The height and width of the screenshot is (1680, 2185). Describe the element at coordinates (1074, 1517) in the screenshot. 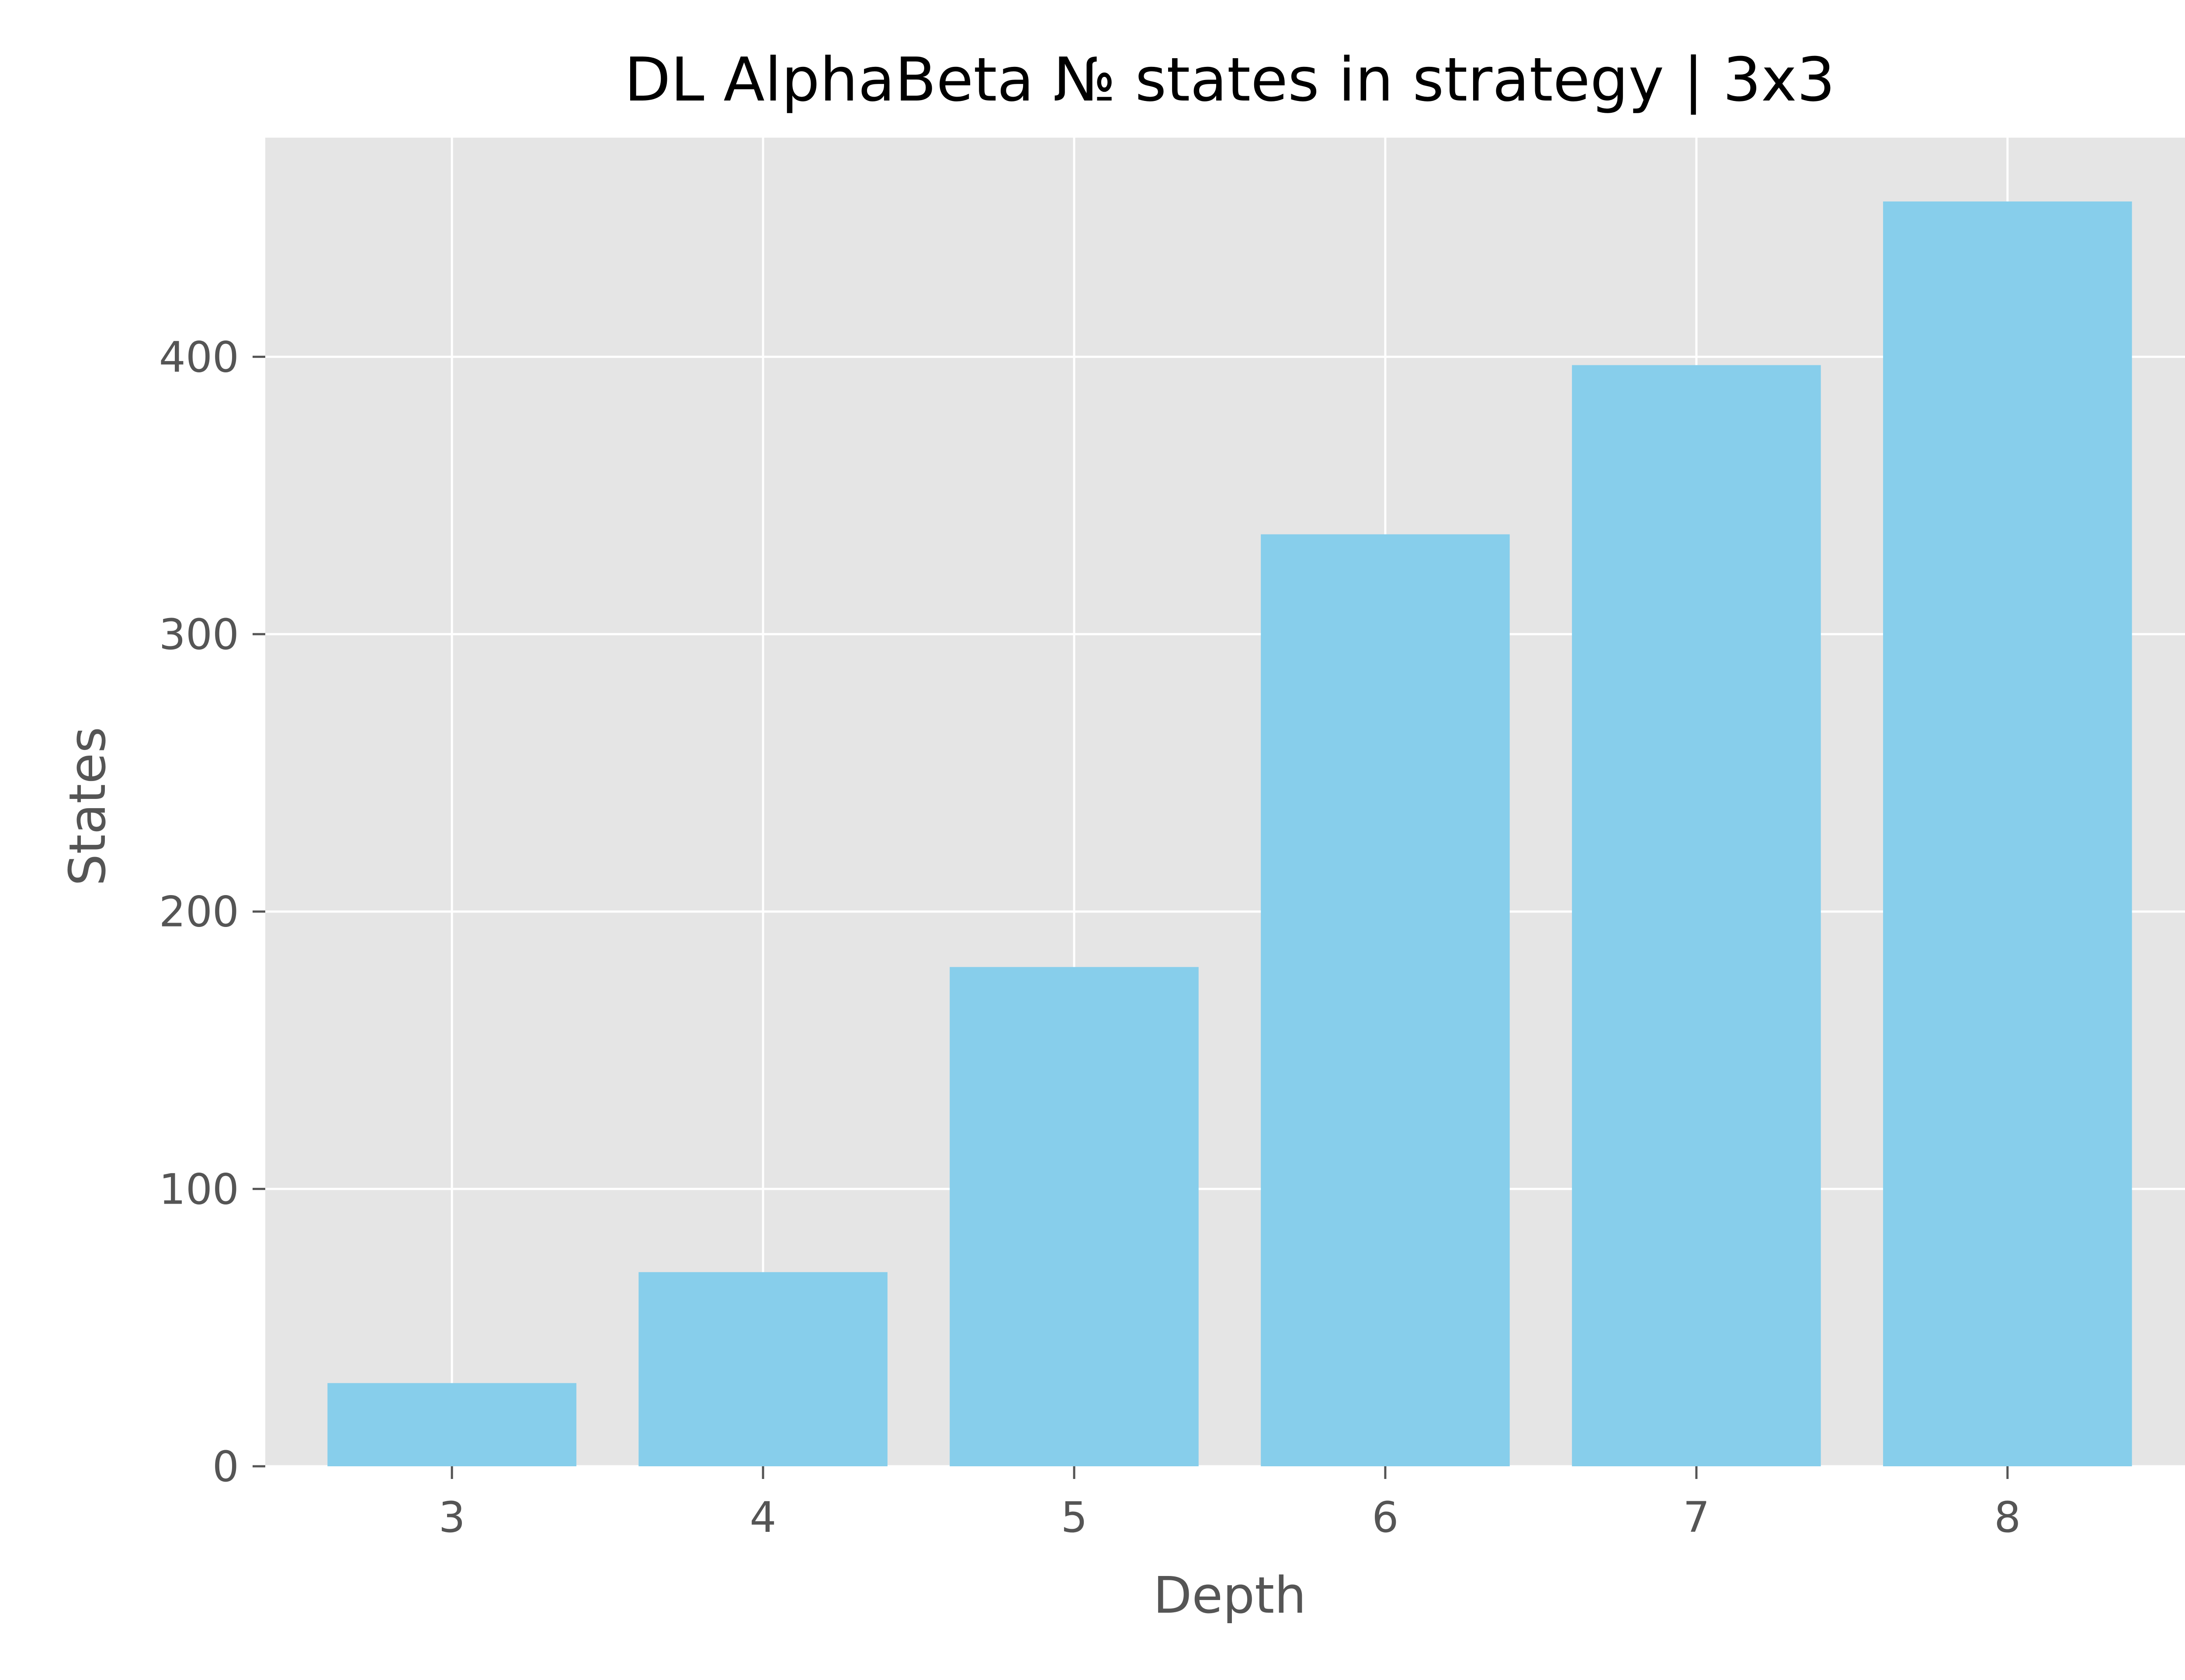

I see `x-tick-label: 5` at that location.